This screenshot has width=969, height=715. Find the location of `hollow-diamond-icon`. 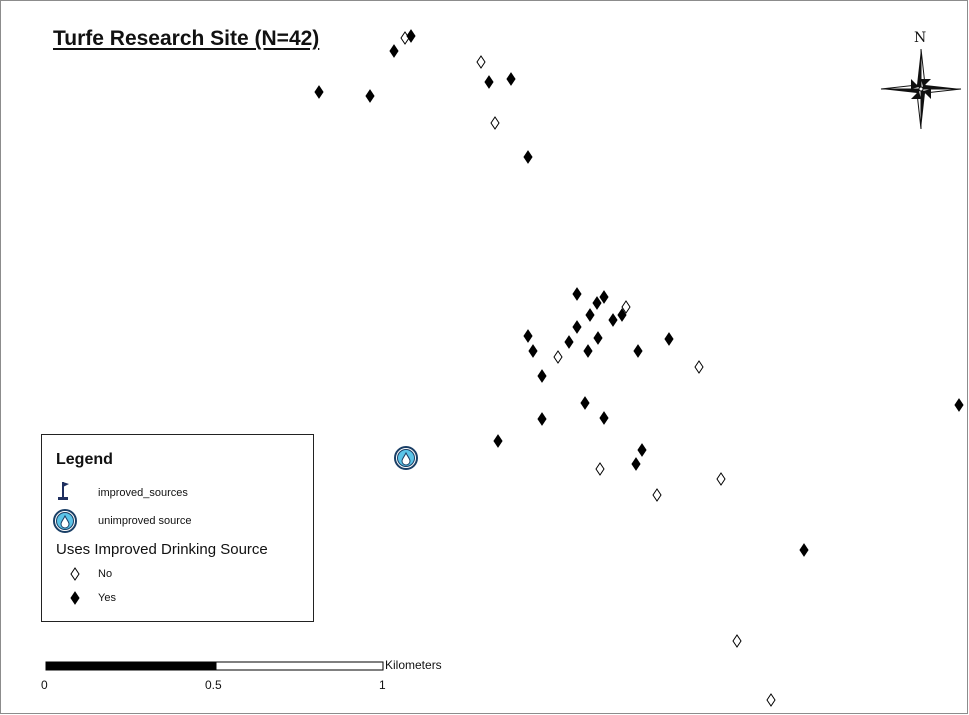

hollow-diamond-icon is located at coordinates (75, 574).